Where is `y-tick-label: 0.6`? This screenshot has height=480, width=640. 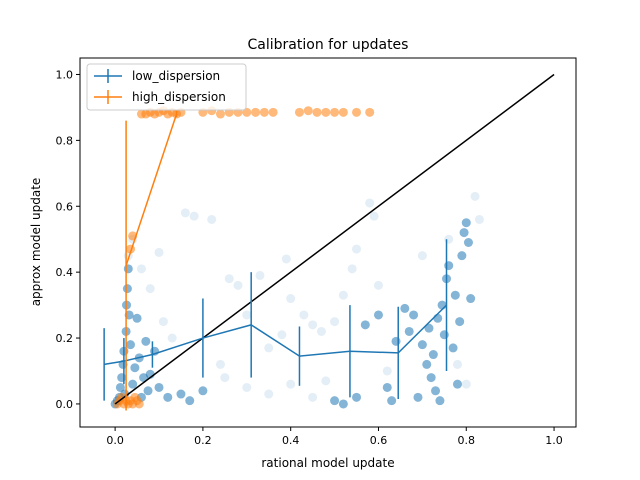
y-tick-label: 0.6 is located at coordinates (65, 206).